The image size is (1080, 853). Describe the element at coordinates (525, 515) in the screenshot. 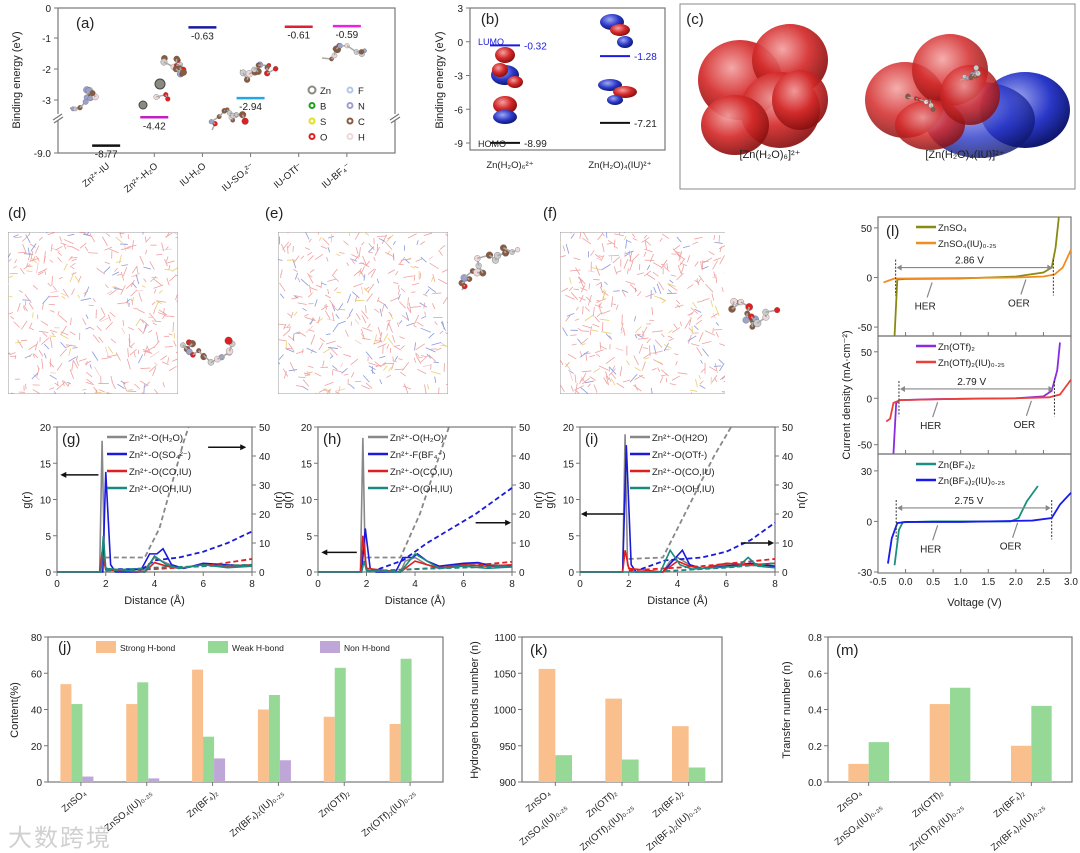

I see `y2-tick-label: 20` at that location.